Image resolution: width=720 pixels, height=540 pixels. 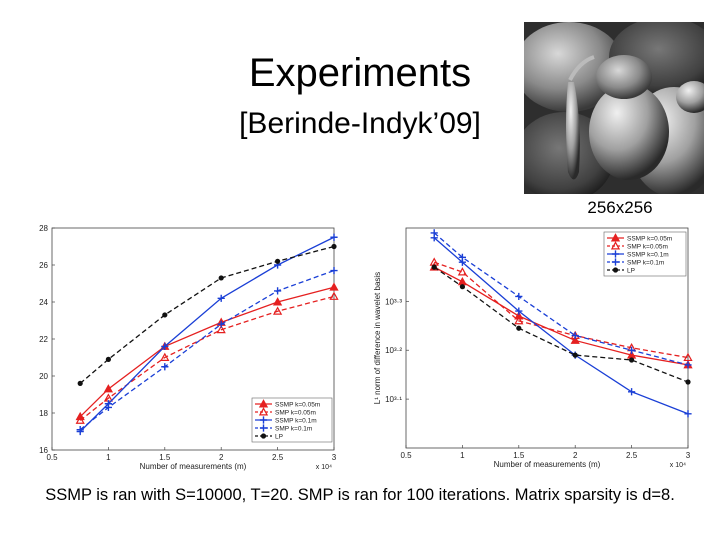 I want to click on y-tick-label: 18, so click(x=43, y=413).